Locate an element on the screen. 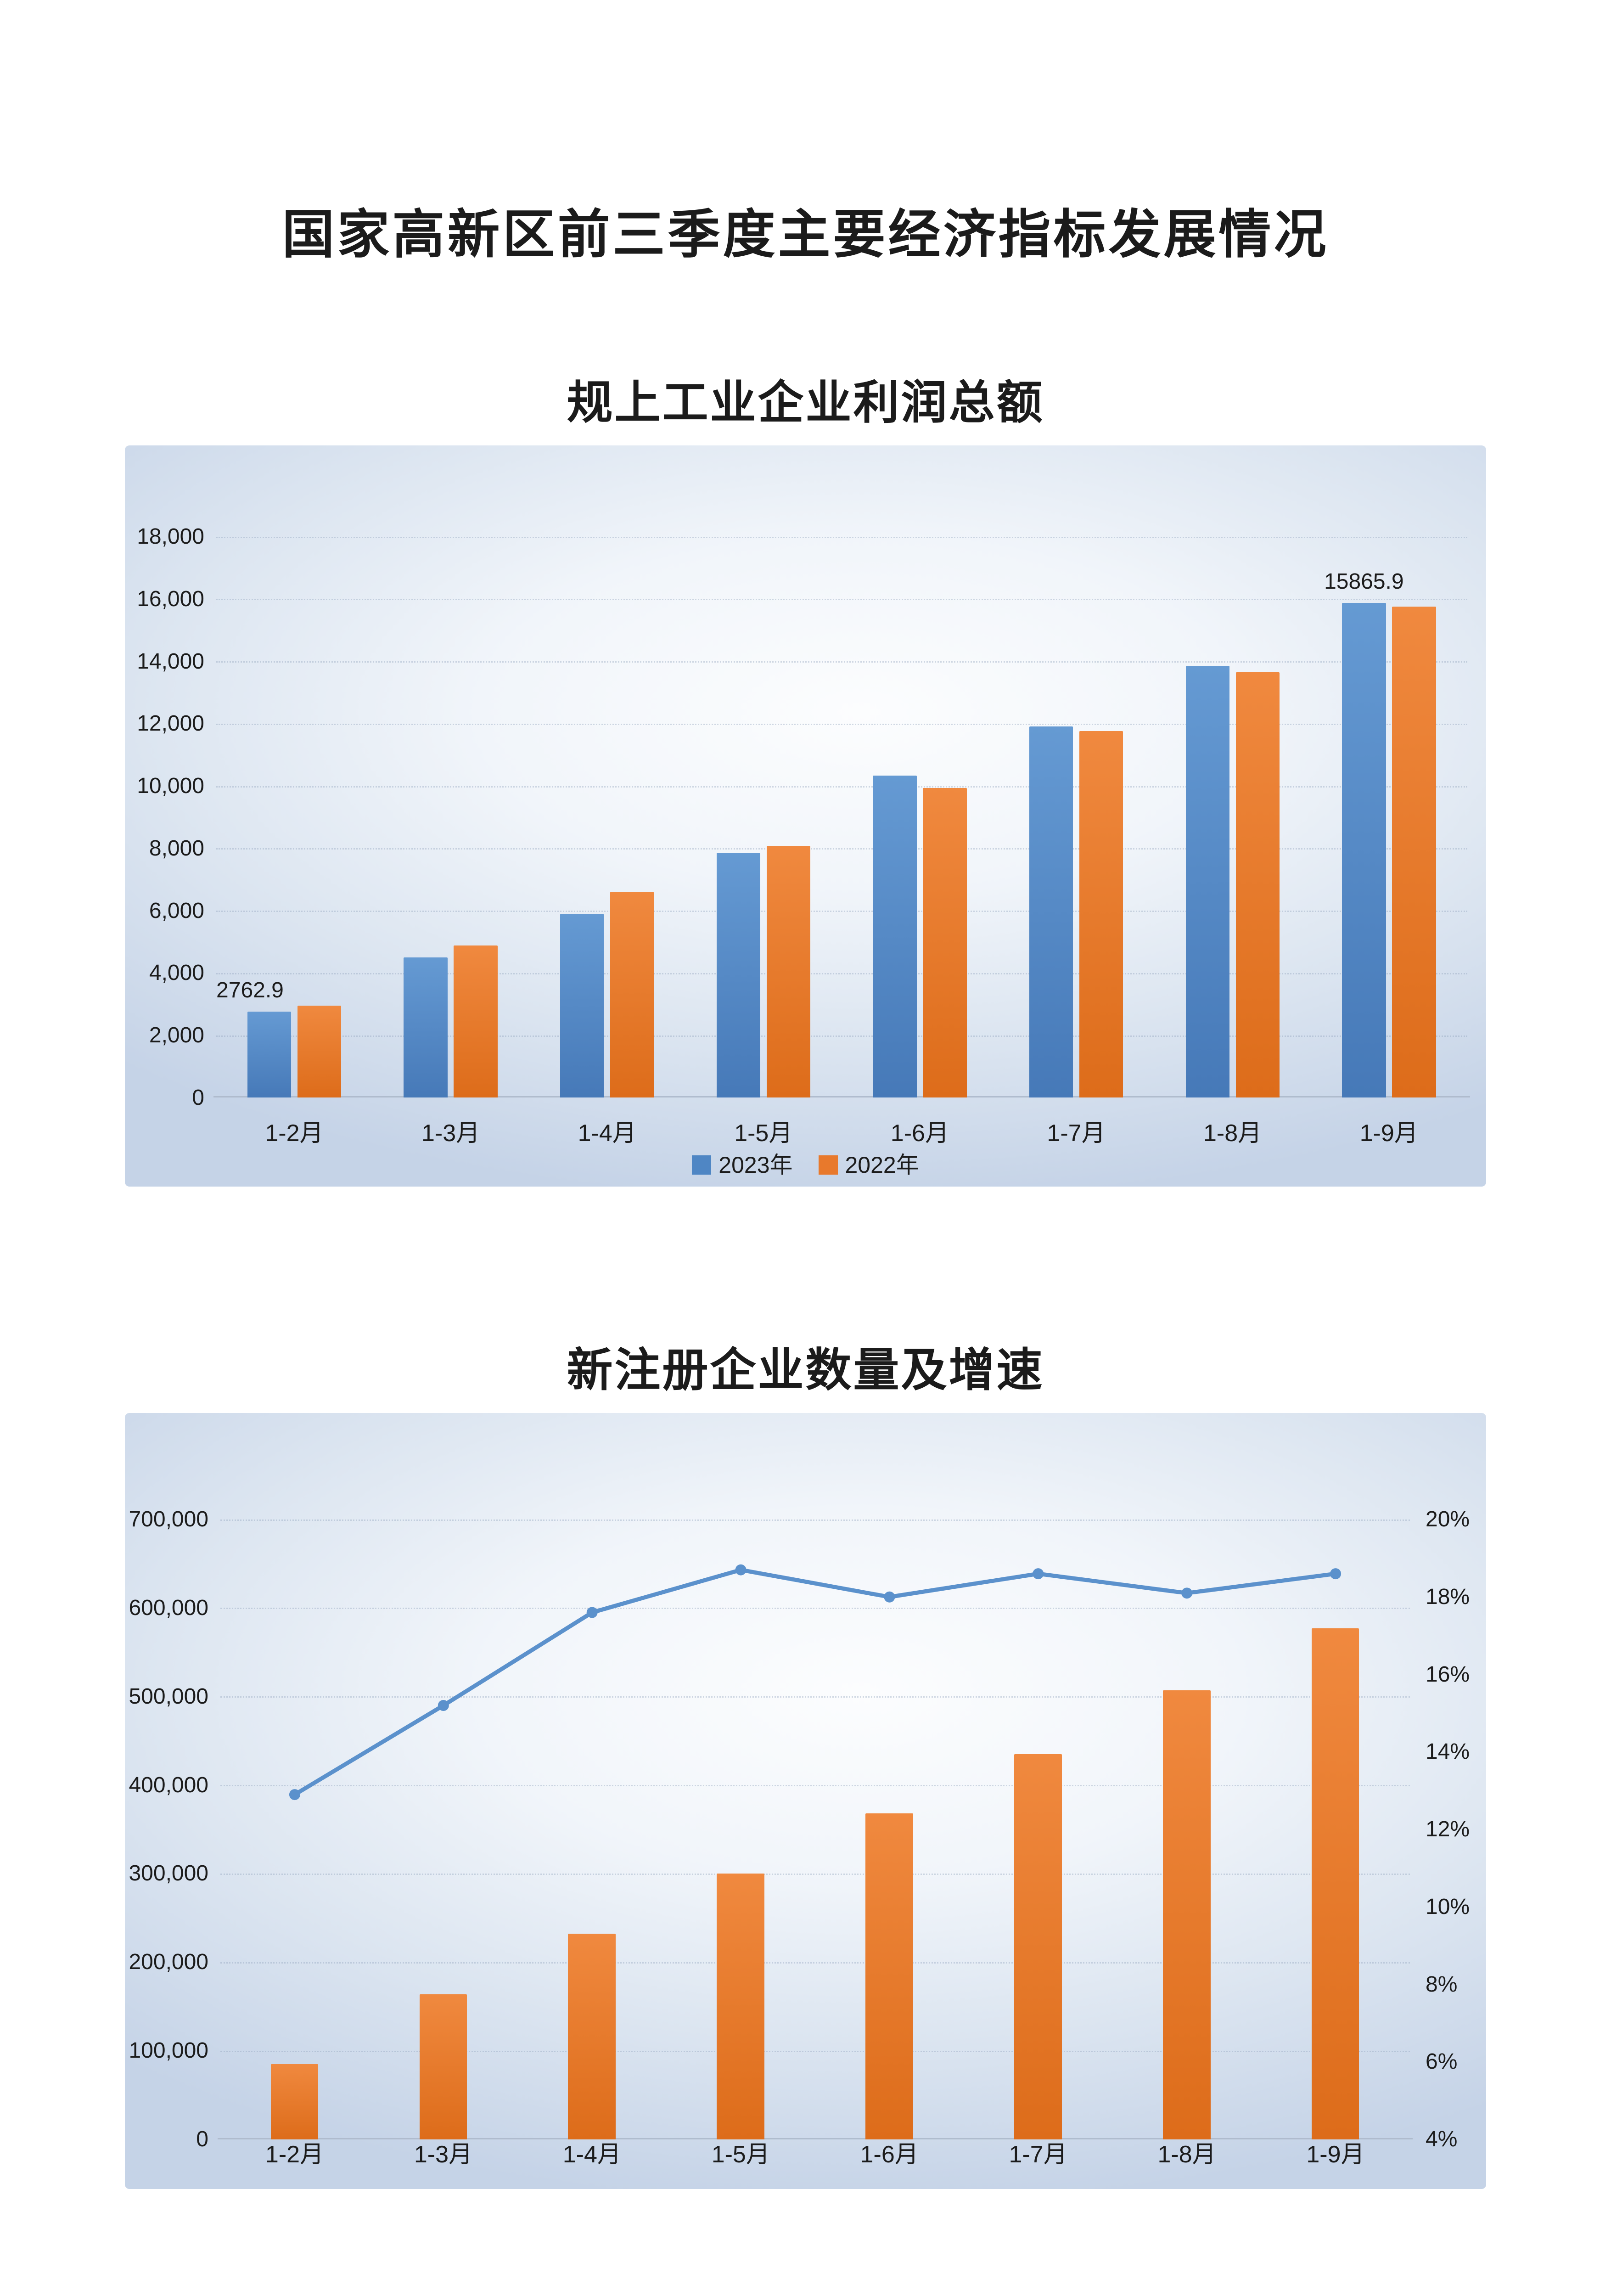  y-axis-tick-label: 2,000 is located at coordinates (177, 1036).